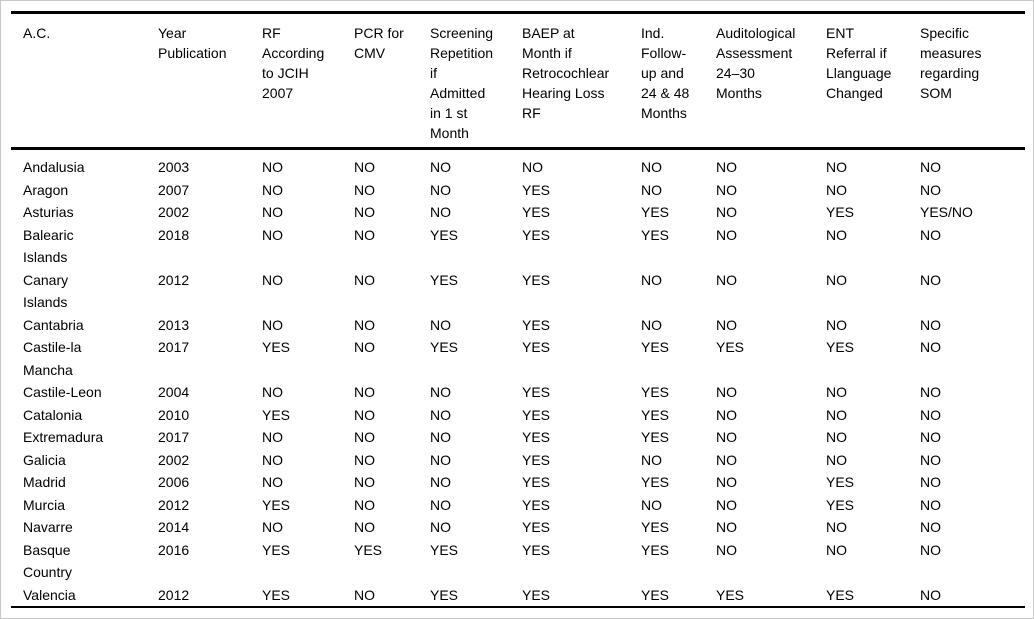  I want to click on table-row: Galicia 2002 NO NO NO YES NO NO NO NO, so click(518, 460).